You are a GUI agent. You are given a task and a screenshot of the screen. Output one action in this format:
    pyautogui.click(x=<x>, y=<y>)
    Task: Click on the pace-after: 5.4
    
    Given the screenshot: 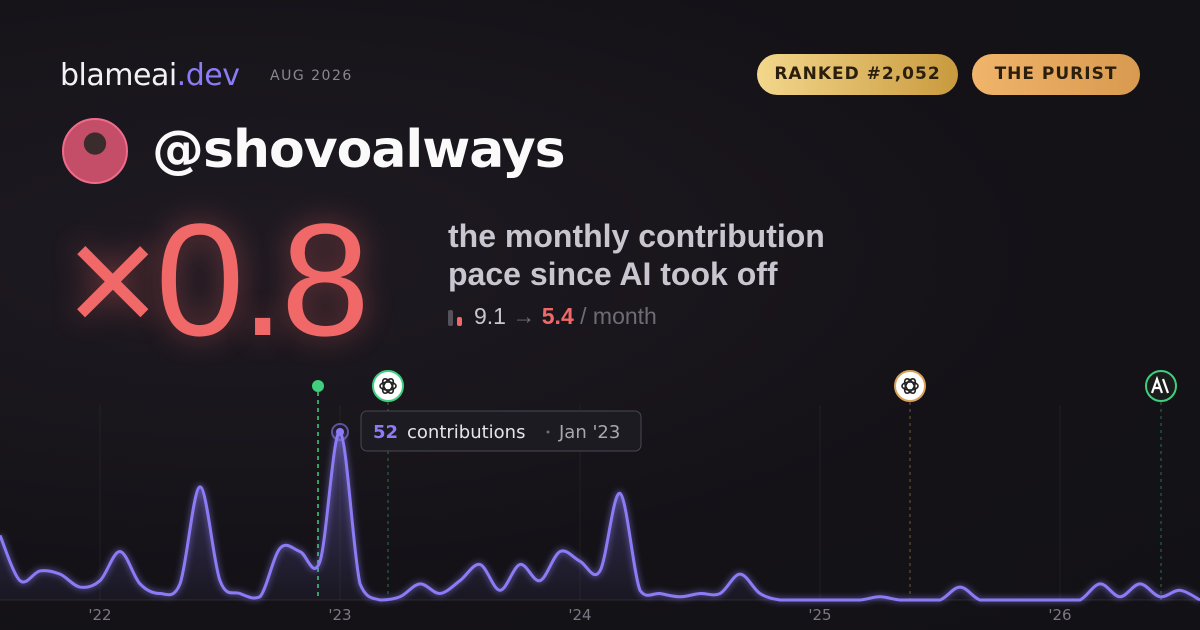 What is the action you would take?
    pyautogui.click(x=557, y=316)
    